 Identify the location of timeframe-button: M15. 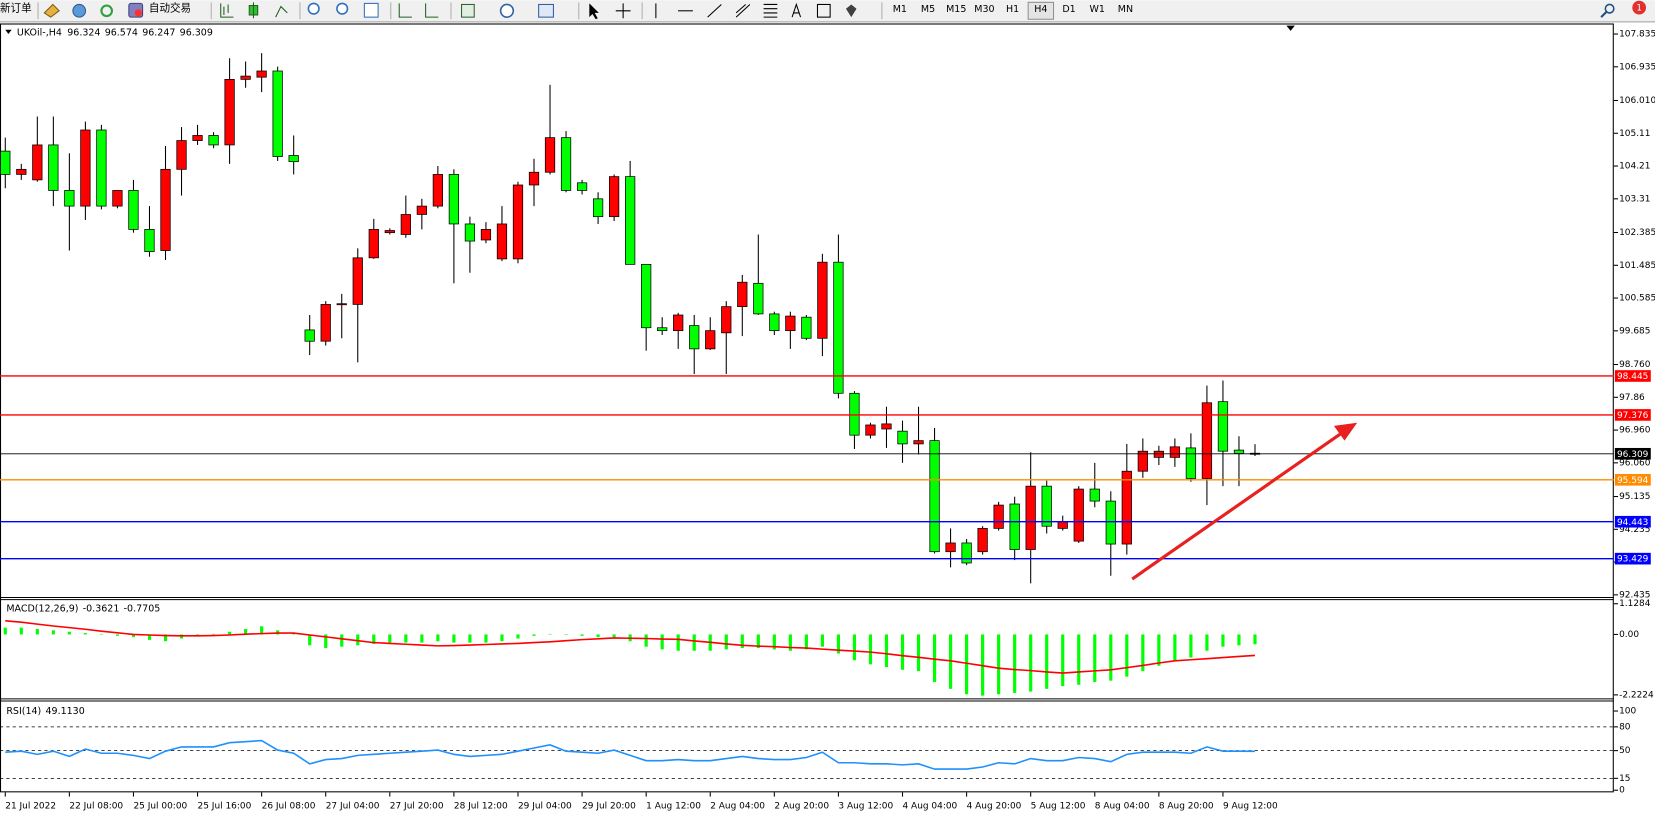
(956, 9).